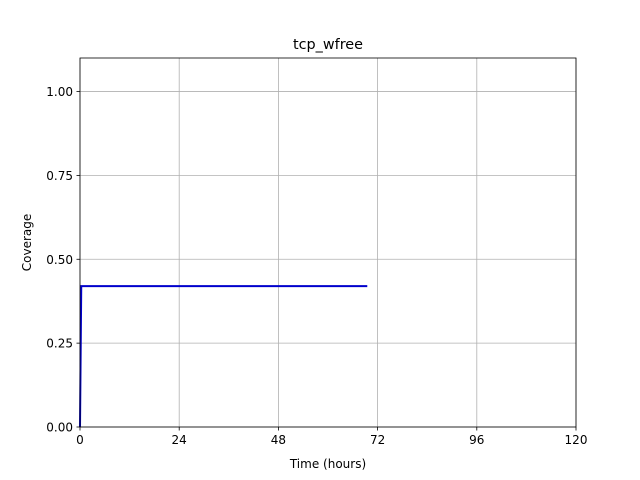 This screenshot has width=640, height=480. Describe the element at coordinates (80, 440) in the screenshot. I see `x-tick-label: 0` at that location.